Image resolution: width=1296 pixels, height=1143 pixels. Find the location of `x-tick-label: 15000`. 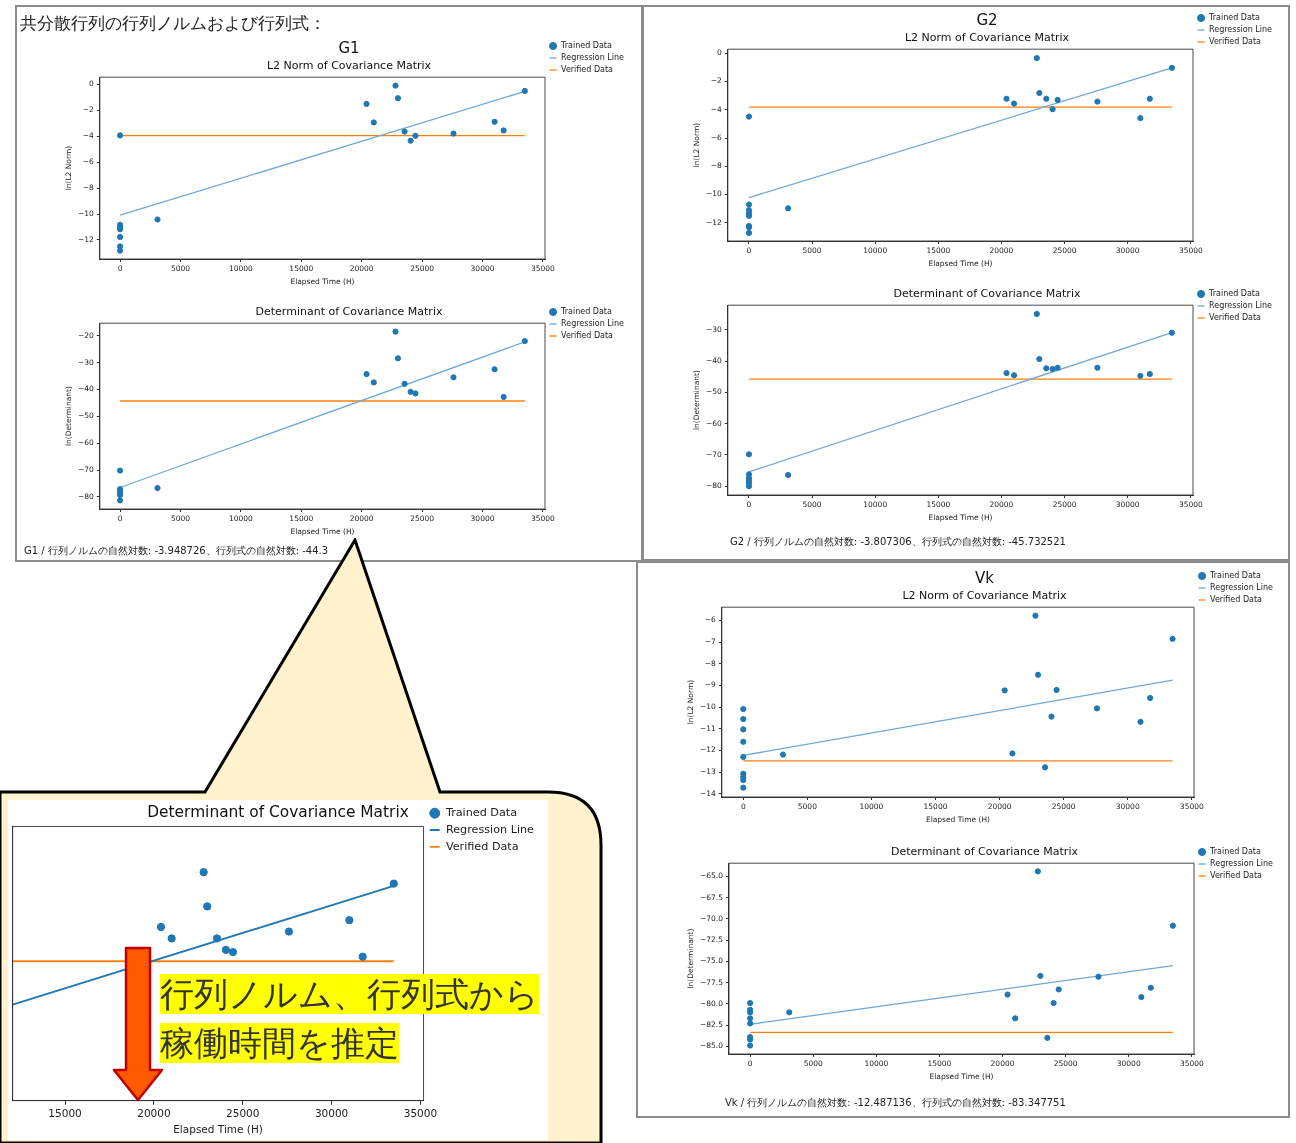

x-tick-label: 15000 is located at coordinates (65, 1112).